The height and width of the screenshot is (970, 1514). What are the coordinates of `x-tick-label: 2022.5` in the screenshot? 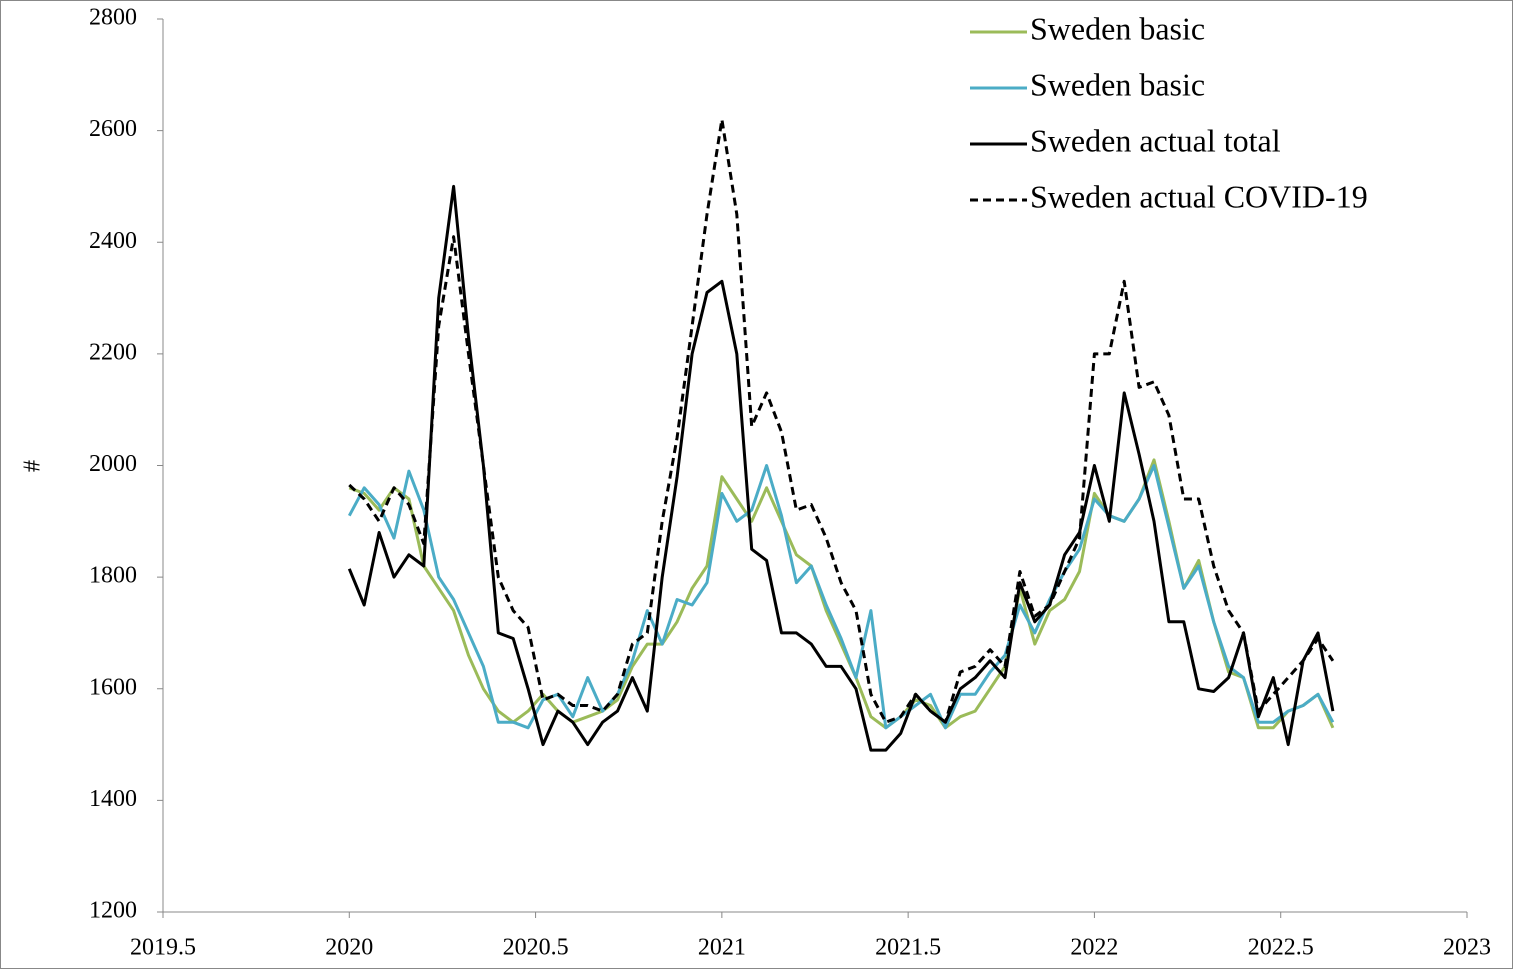 It's located at (1281, 948).